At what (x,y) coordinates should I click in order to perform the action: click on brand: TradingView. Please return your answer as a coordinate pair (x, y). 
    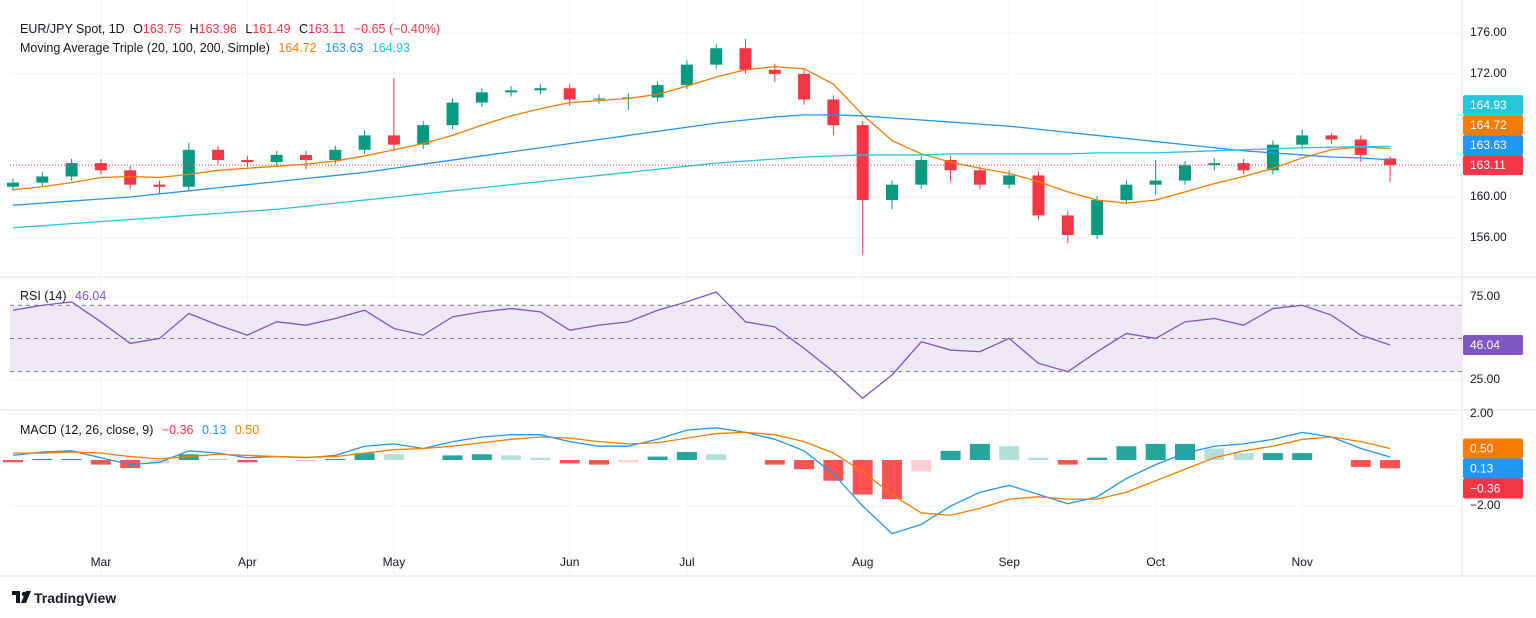
    Looking at the image, I should click on (64, 598).